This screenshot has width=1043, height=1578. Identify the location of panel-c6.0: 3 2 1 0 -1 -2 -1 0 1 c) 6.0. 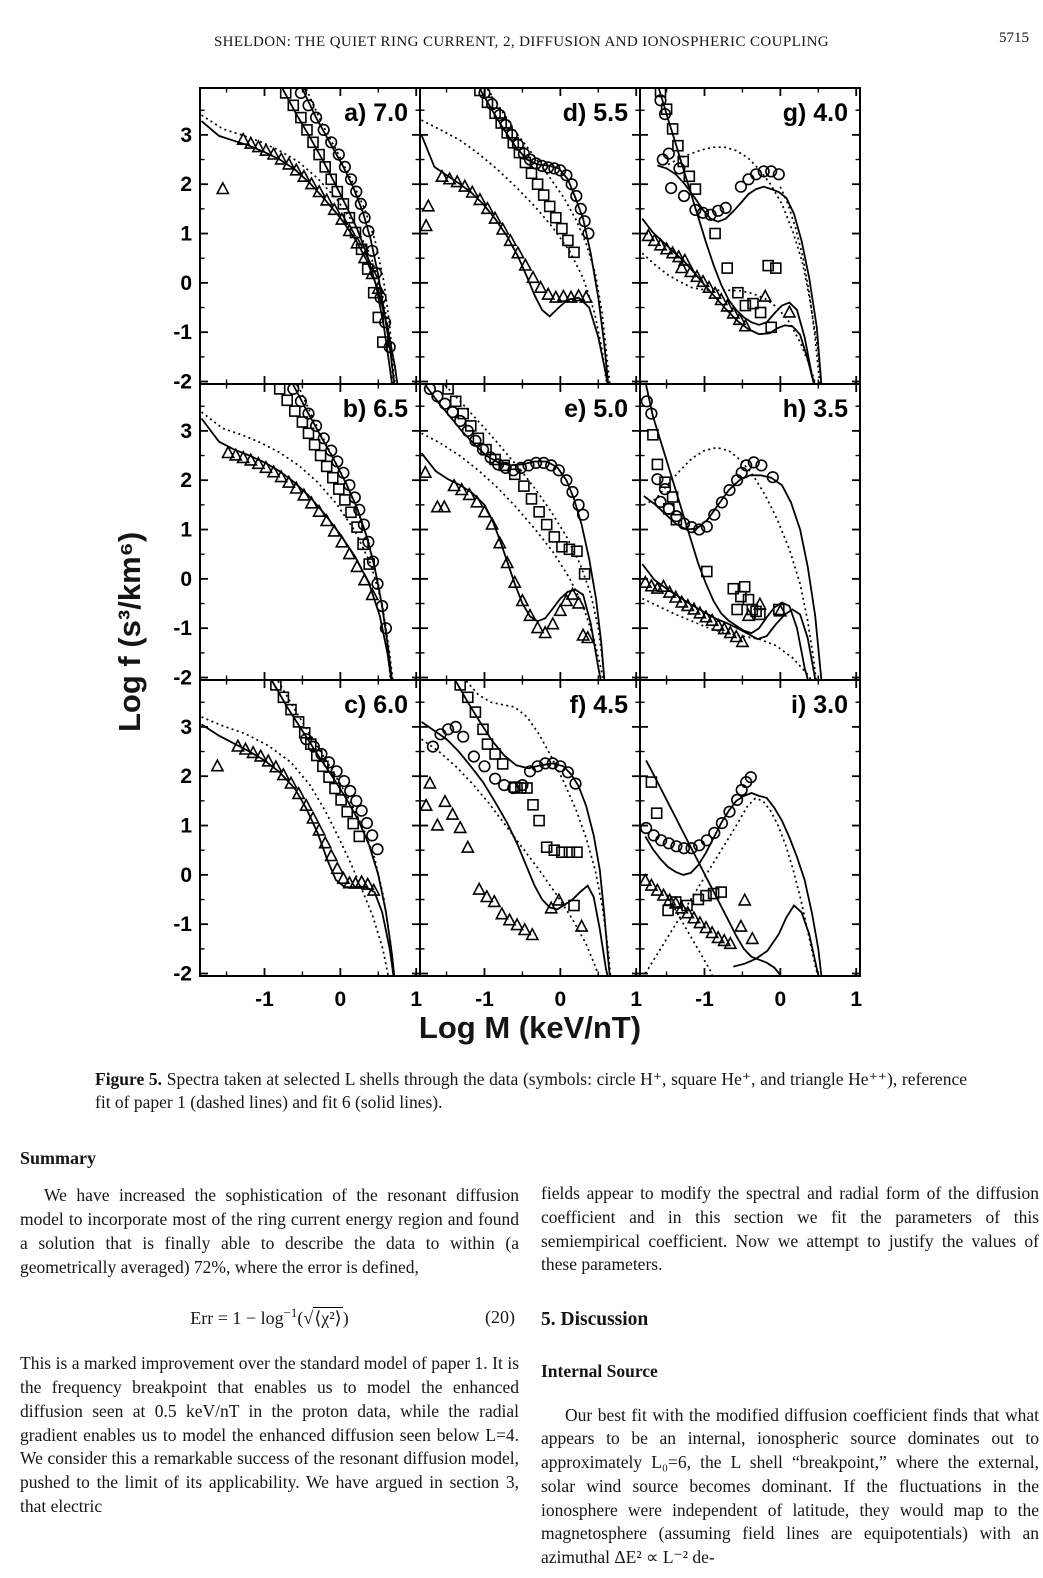
(297, 845).